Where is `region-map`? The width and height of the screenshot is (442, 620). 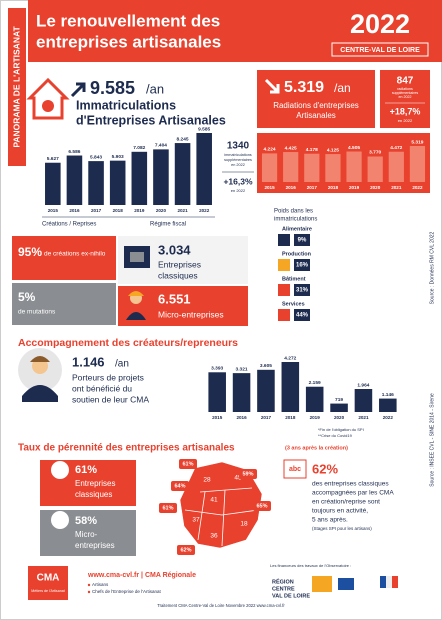 region-map is located at coordinates (221, 505).